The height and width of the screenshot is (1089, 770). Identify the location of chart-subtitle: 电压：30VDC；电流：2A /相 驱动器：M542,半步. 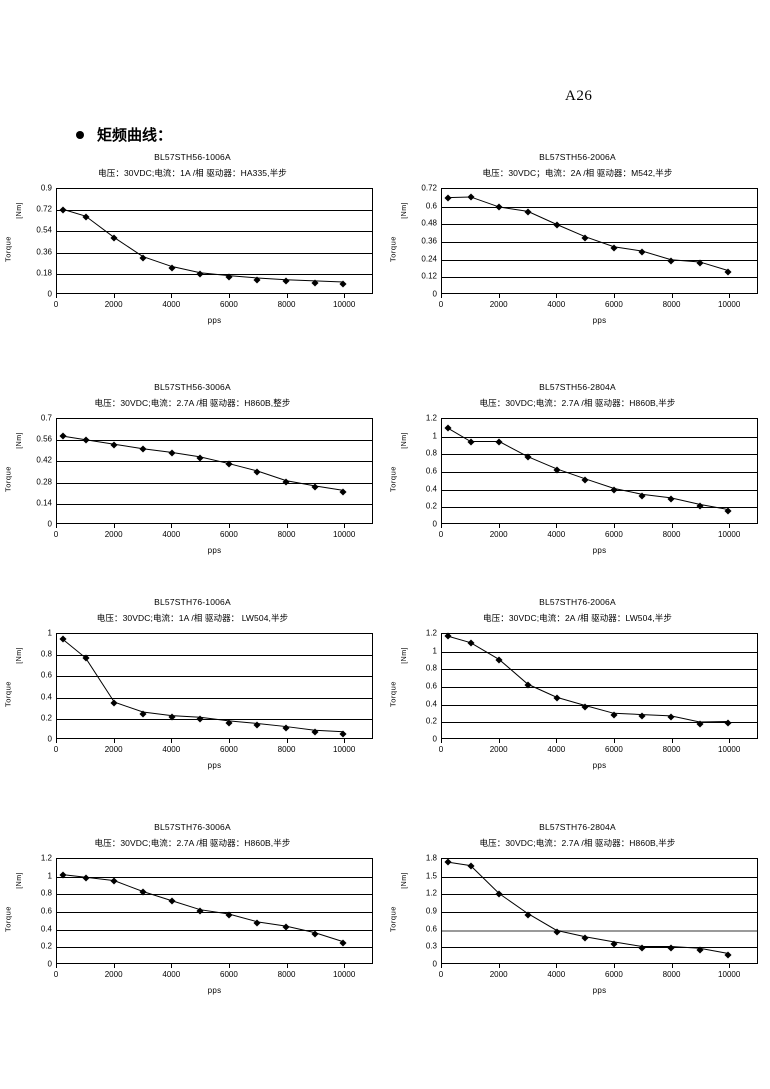
(577, 173).